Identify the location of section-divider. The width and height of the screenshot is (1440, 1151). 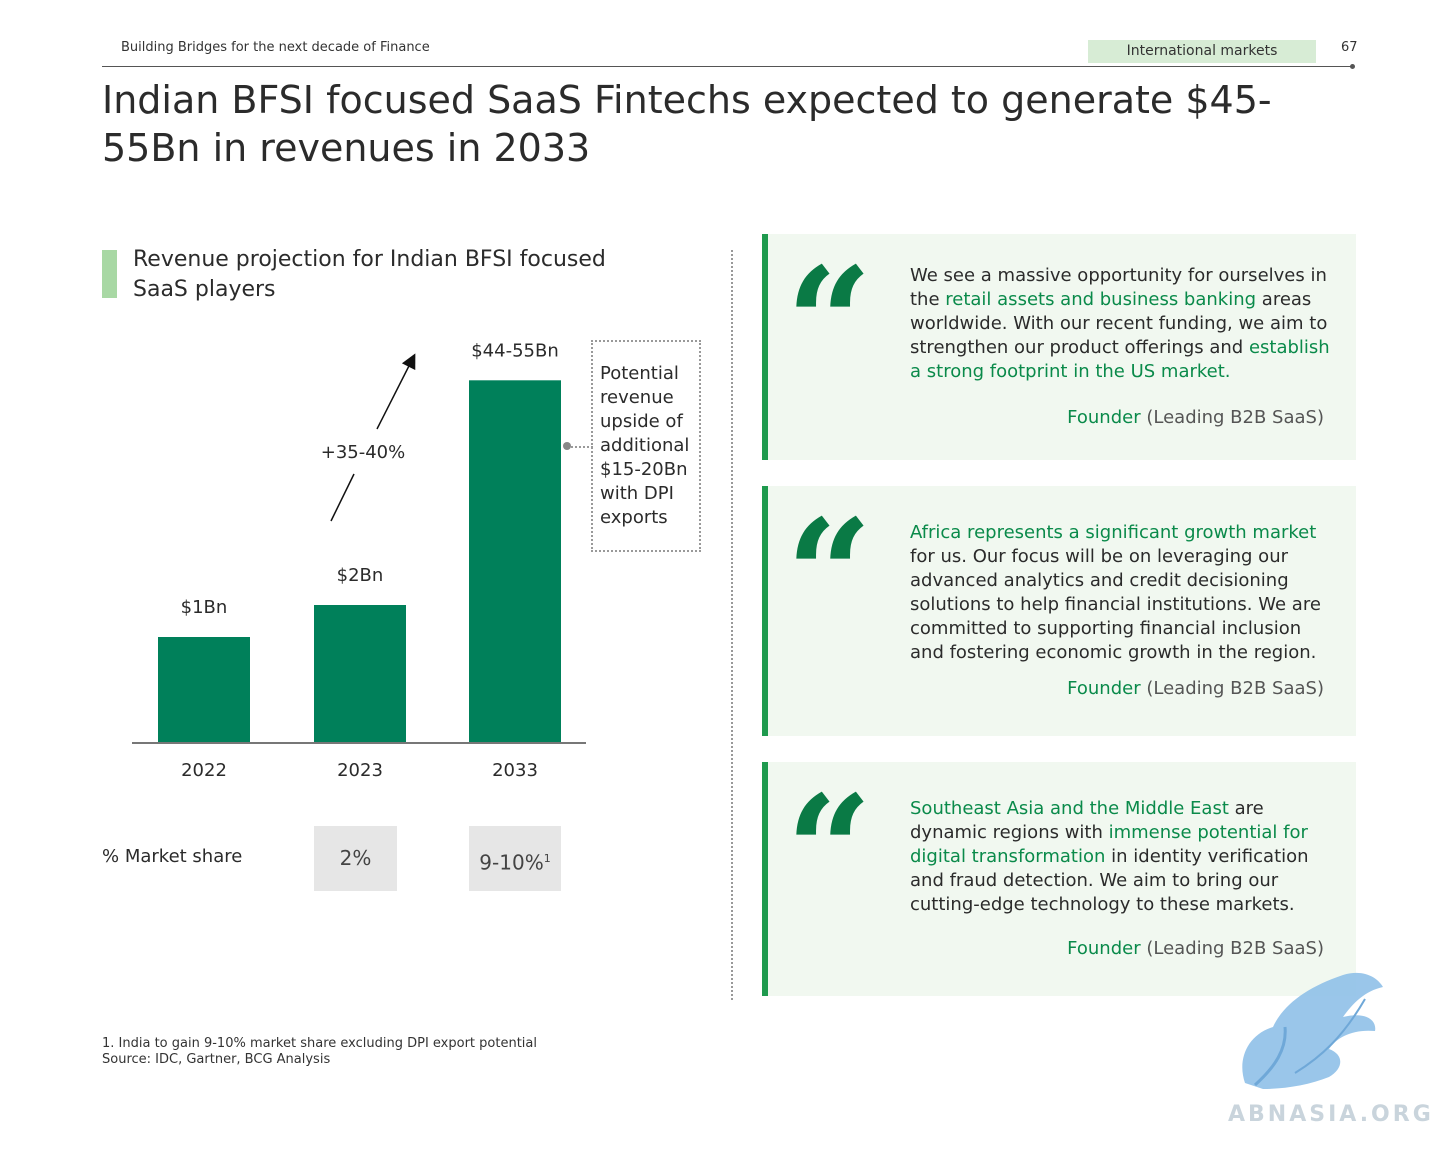
(732, 625).